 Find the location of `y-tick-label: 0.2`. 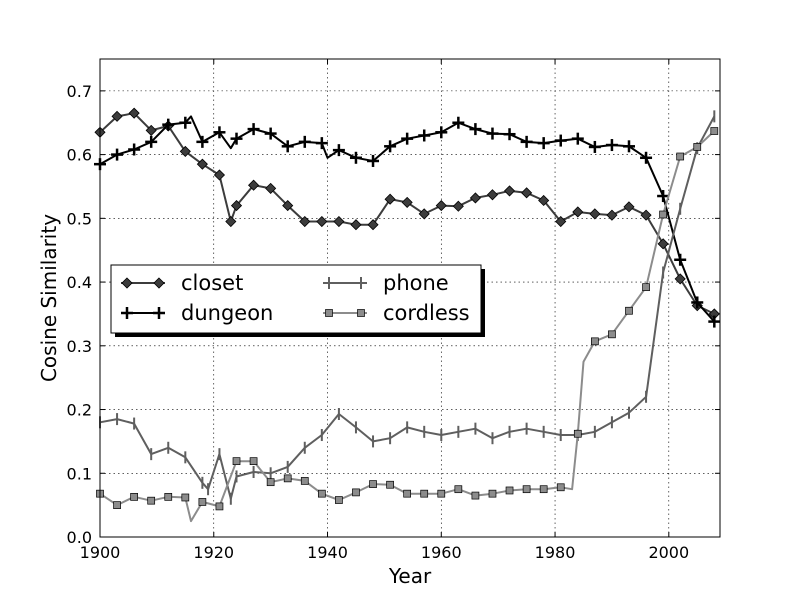

y-tick-label: 0.2 is located at coordinates (79, 410).